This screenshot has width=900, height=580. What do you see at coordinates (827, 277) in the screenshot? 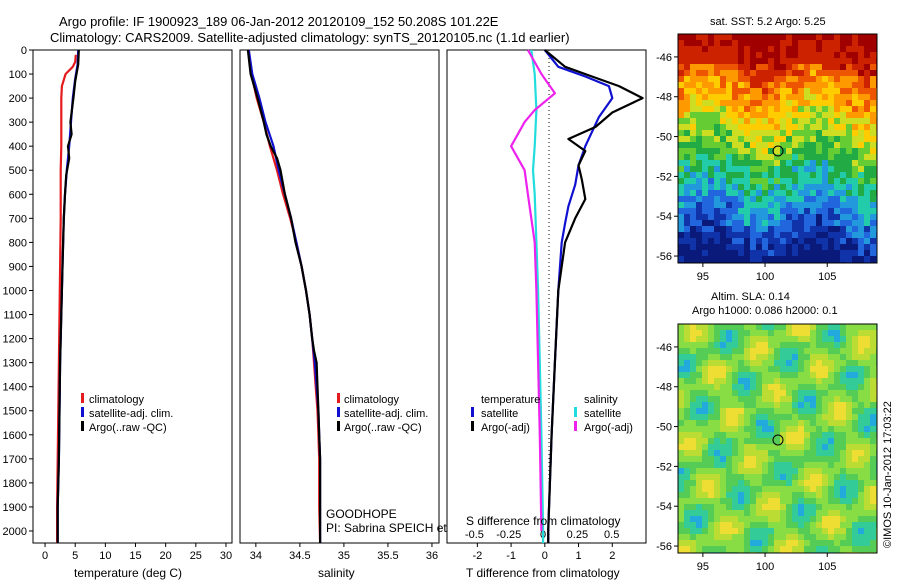
I see `lon-tick-label: 105` at bounding box center [827, 277].